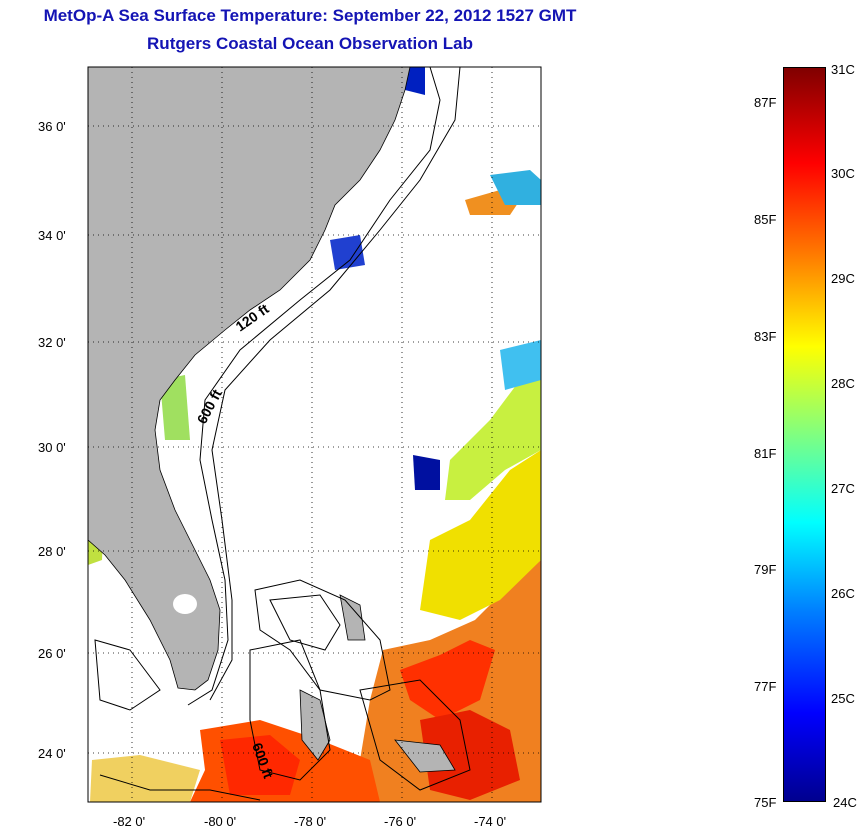  Describe the element at coordinates (490, 821) in the screenshot. I see `lon-tick-label: -74 0'` at that location.